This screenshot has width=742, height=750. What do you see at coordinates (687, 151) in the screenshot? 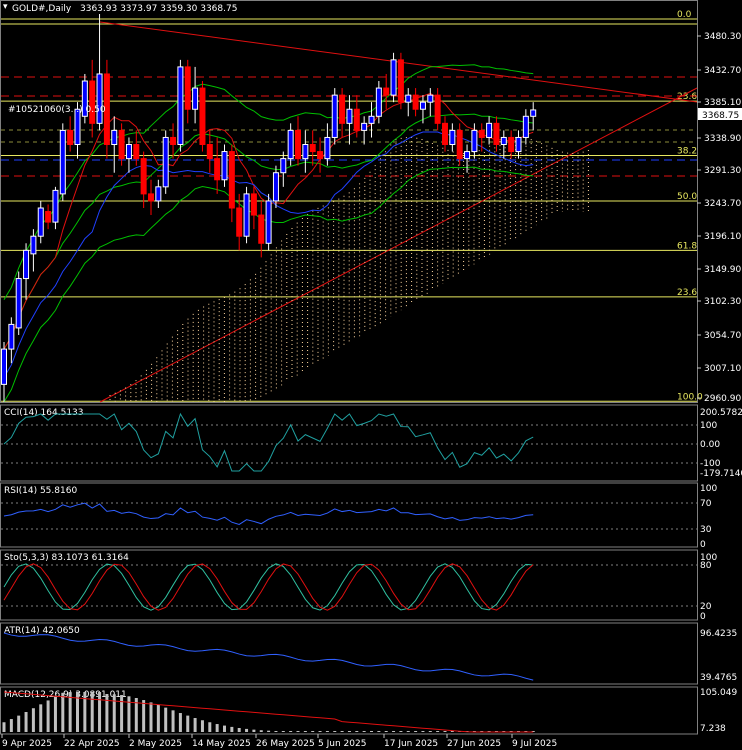
I see `fib-level-label: 38.2` at bounding box center [687, 151].